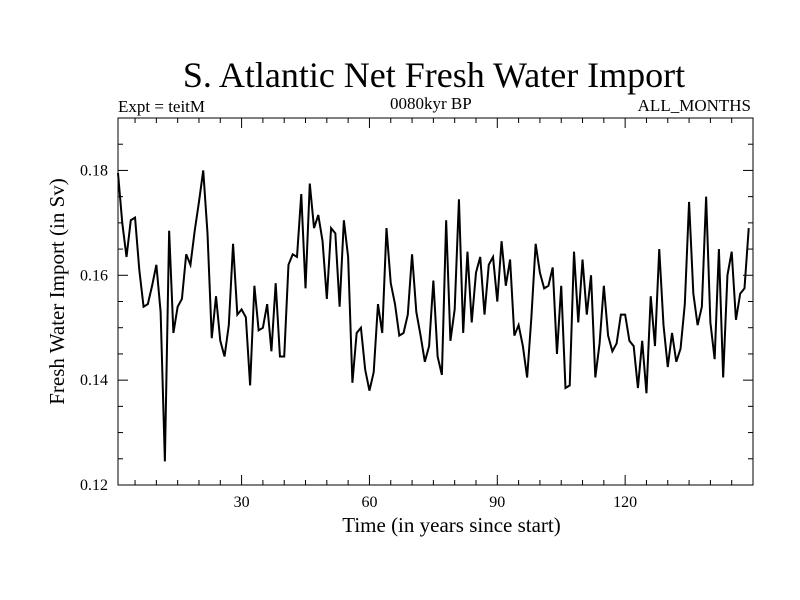 The height and width of the screenshot is (600, 800). I want to click on months-label: ALL_MONTHS, so click(694, 105).